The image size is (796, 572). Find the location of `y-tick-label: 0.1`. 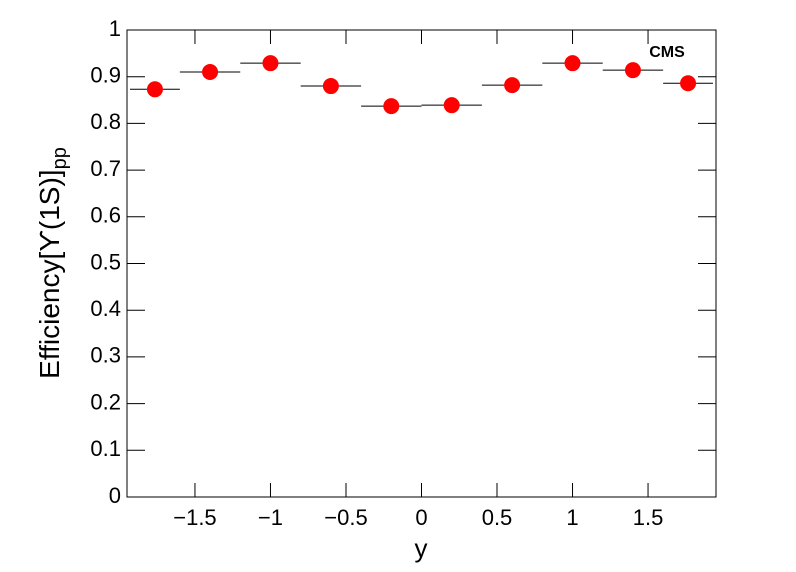

y-tick-label: 0.1 is located at coordinates (105, 448).